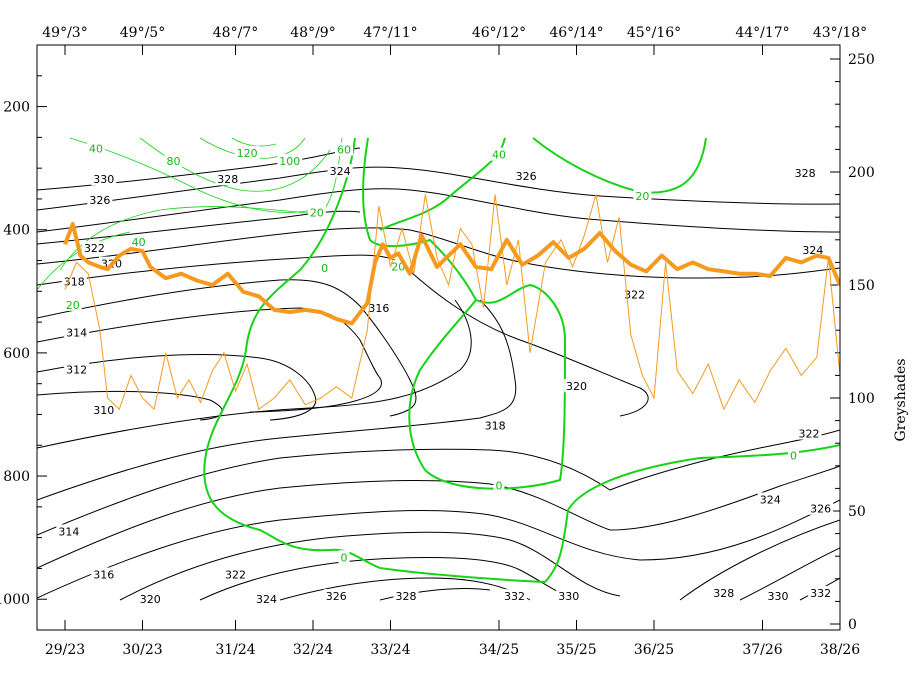  I want to click on black-contour-label: 326, so click(99, 200).